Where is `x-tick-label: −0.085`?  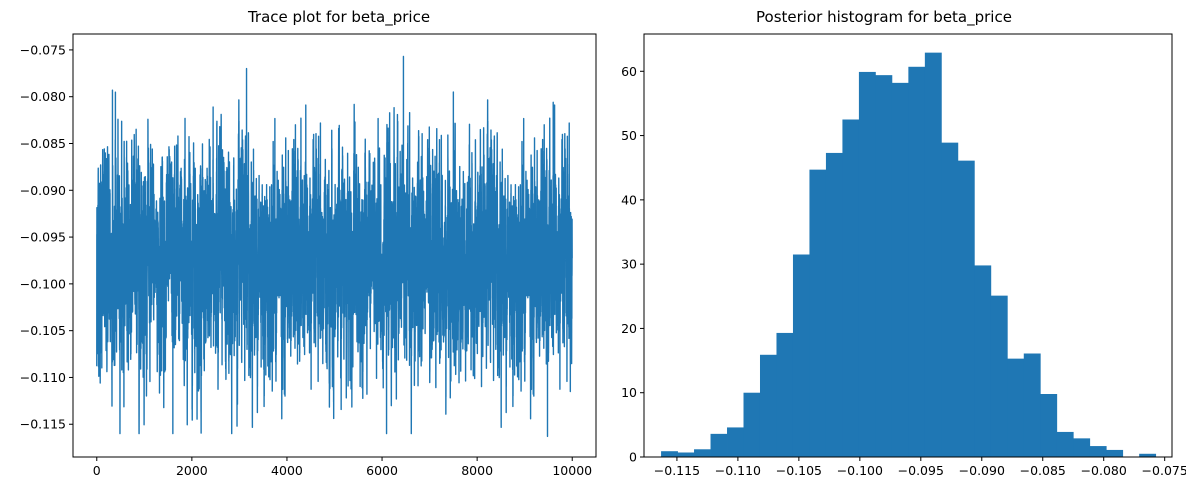
x-tick-label: −0.085 is located at coordinates (1043, 470).